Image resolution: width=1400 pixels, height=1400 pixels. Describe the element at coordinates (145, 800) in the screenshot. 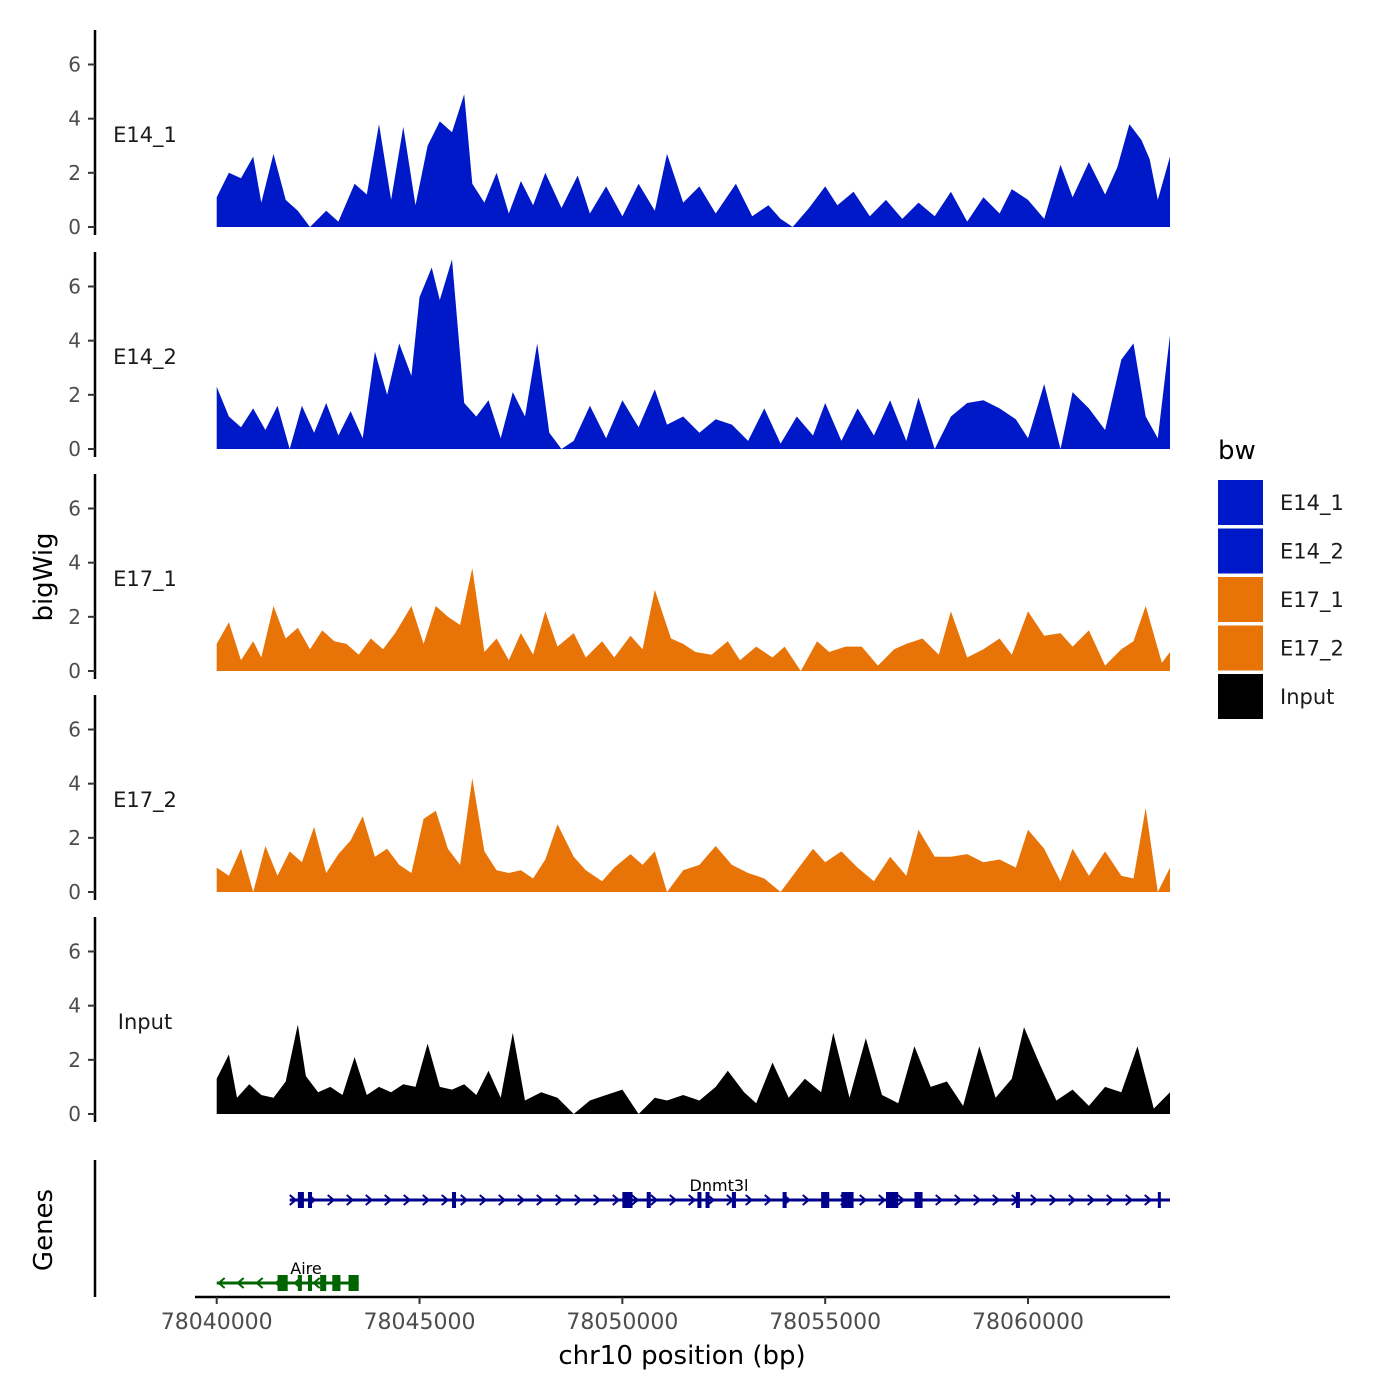

I see `track-label: E17_2` at that location.